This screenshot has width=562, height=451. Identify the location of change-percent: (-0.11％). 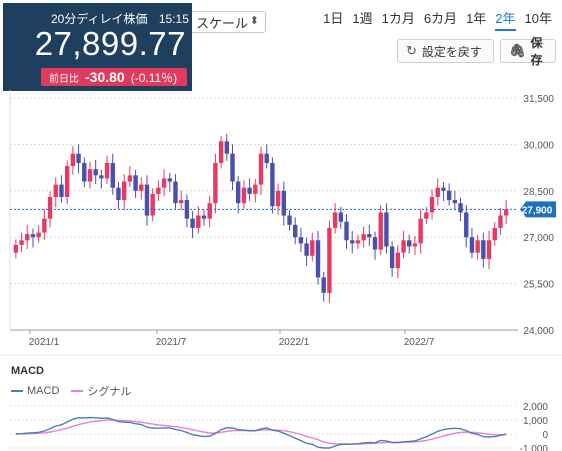
(154, 77).